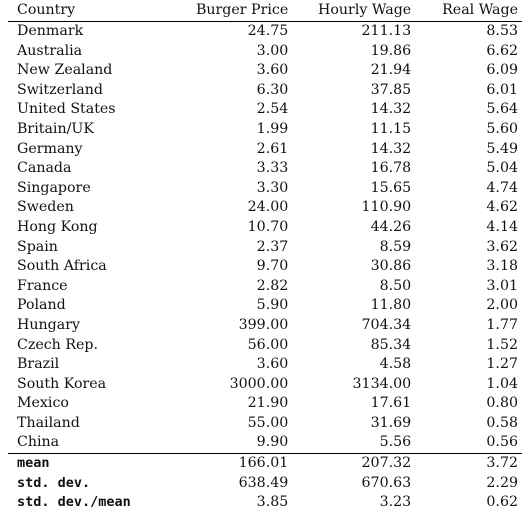 The width and height of the screenshot is (525, 517). What do you see at coordinates (272, 266) in the screenshot?
I see `burger-price-cell: 9.70` at bounding box center [272, 266].